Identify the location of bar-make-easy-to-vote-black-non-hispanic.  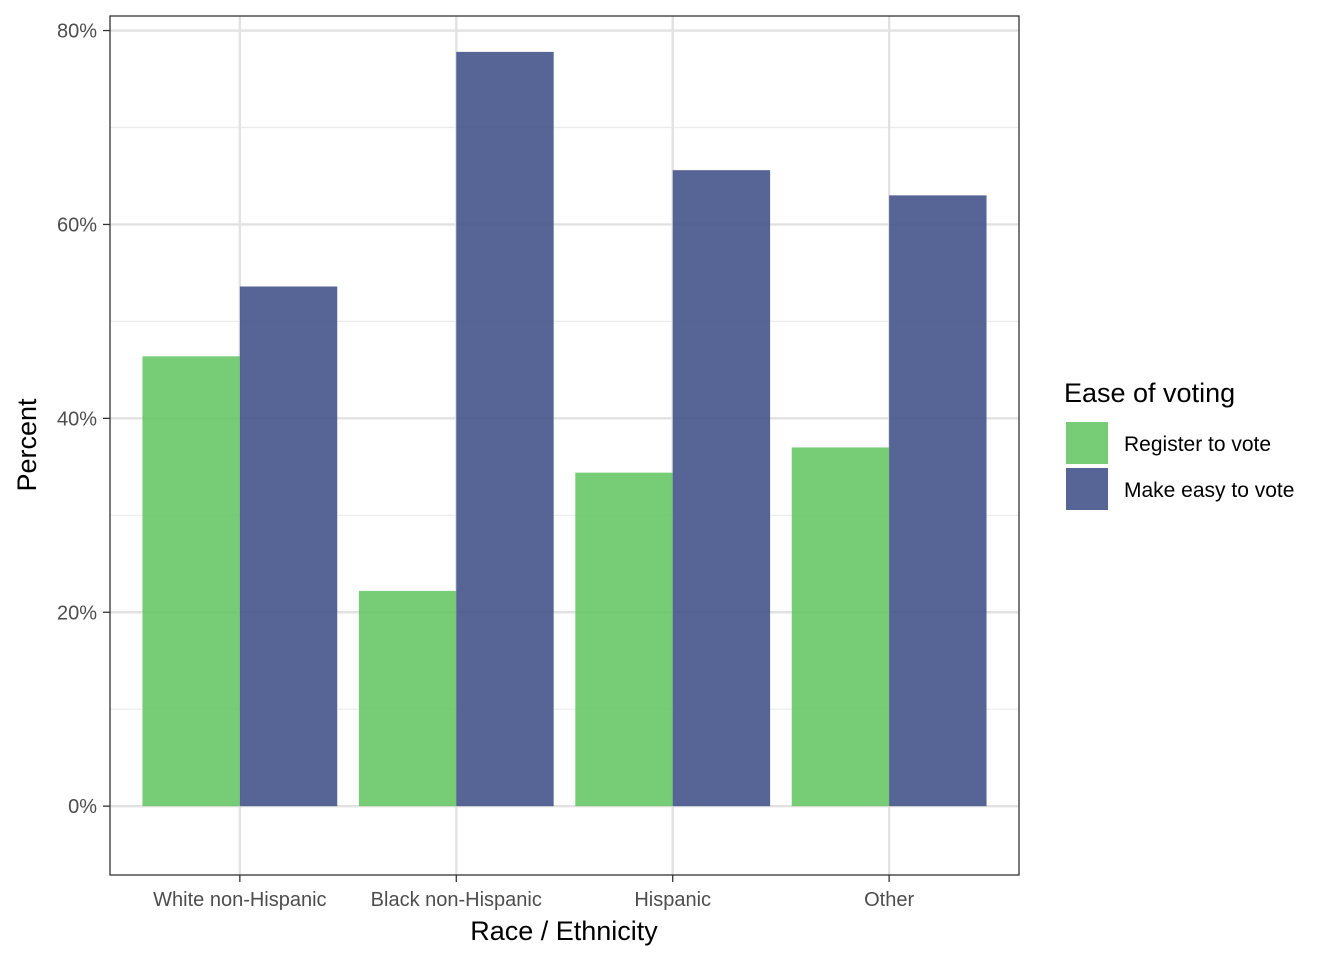
(505, 429).